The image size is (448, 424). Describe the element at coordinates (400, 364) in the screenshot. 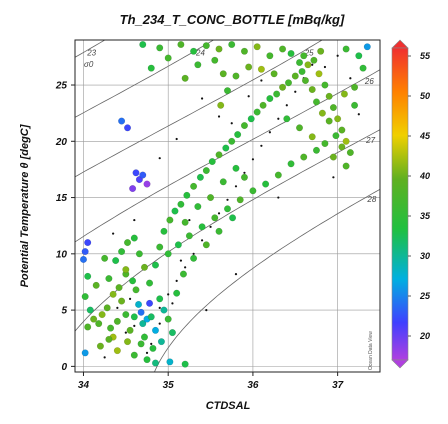

I see `colorbar-bottom-arrow` at that location.